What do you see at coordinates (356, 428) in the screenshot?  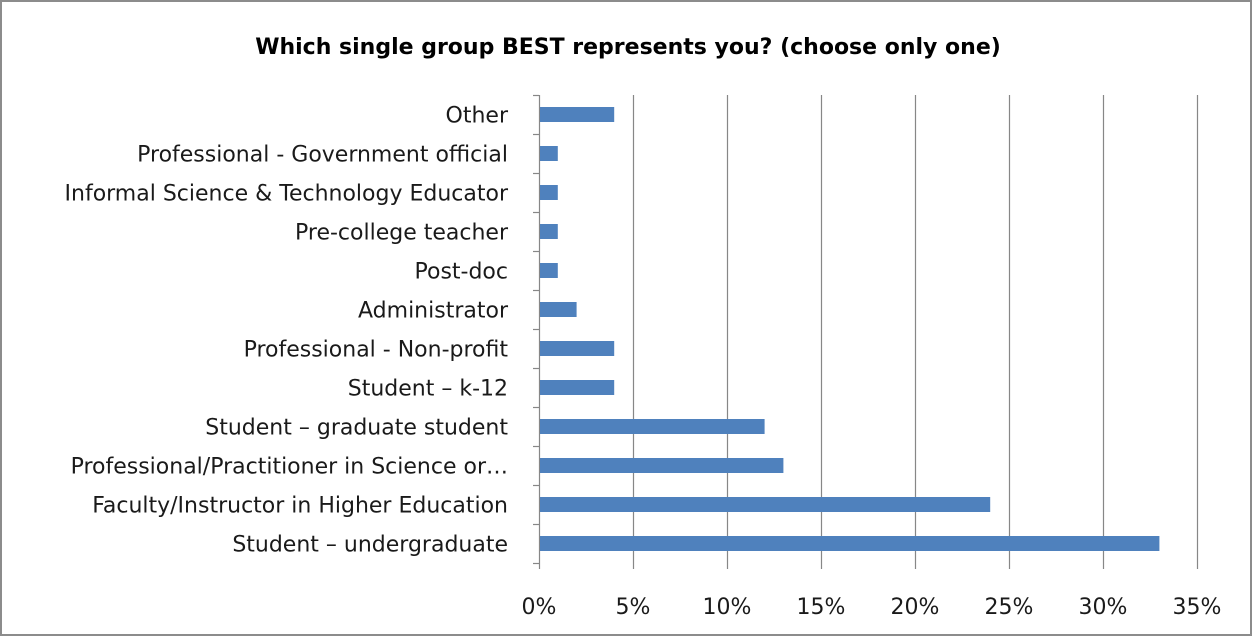 I see `category-label-8: Student – graduate student` at bounding box center [356, 428].